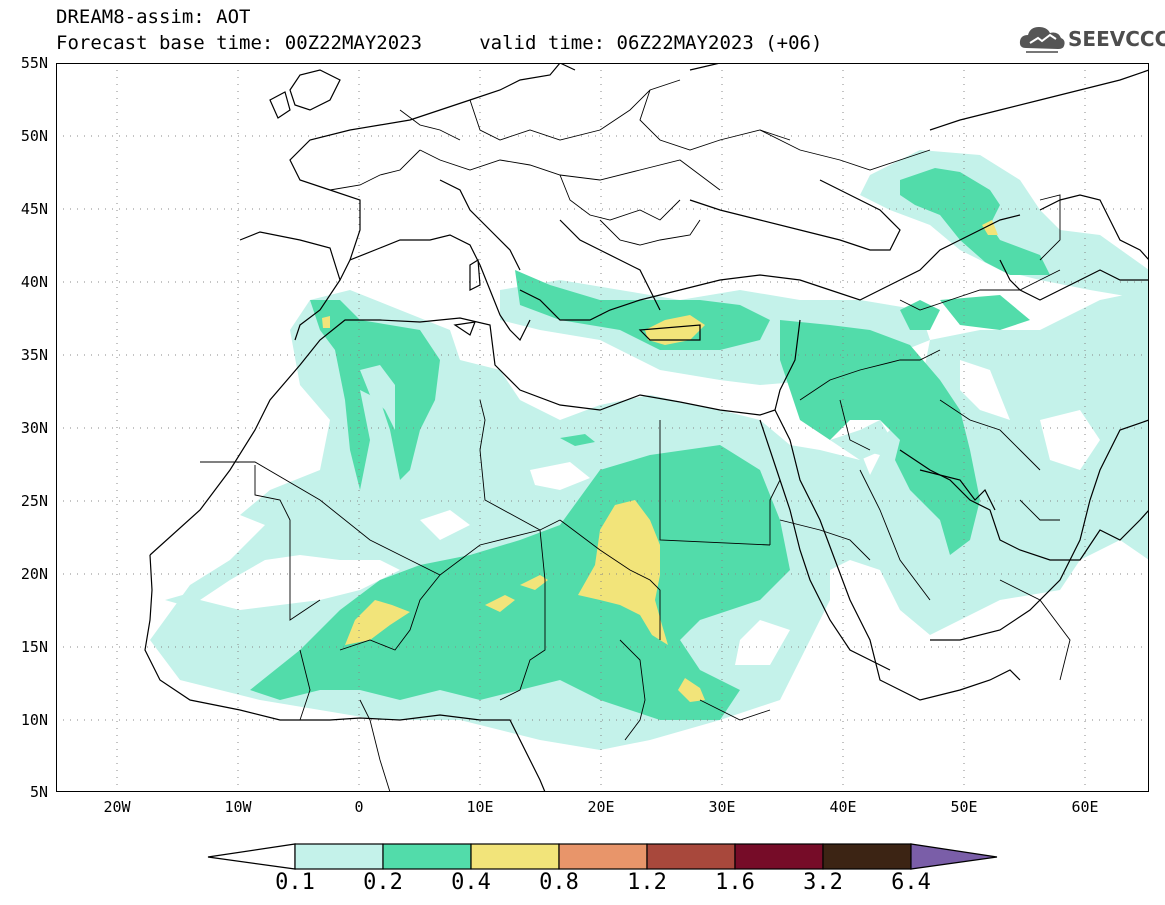 Image resolution: width=1165 pixels, height=905 pixels. Describe the element at coordinates (1085, 807) in the screenshot. I see `lon-label: 60E` at that location.